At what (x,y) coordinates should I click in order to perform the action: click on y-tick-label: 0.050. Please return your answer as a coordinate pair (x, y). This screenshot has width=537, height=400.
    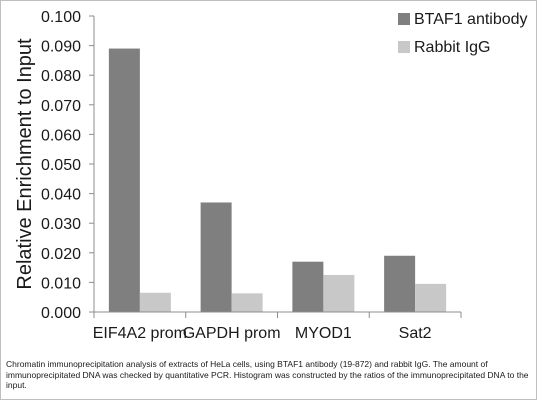
    Looking at the image, I should click on (61, 165).